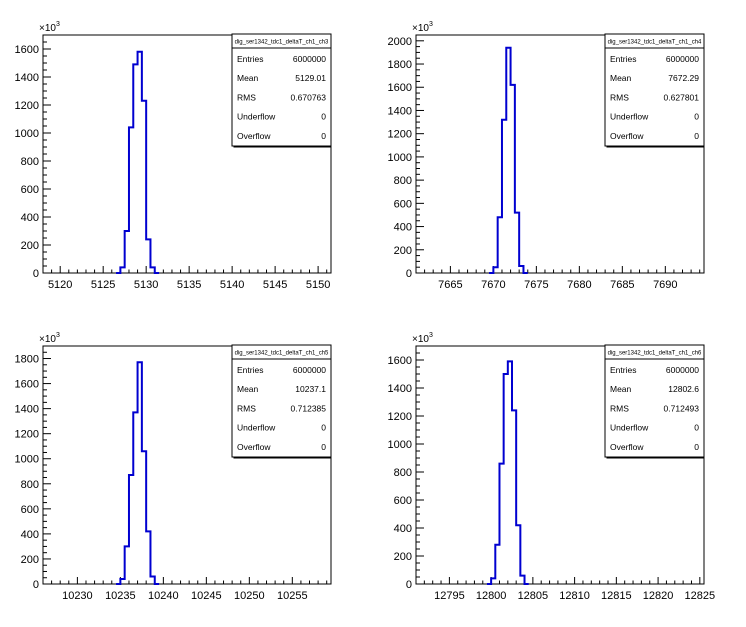 This screenshot has height=627, width=746. What do you see at coordinates (655, 354) in the screenshot?
I see `stats-title: dig_ser1342_tdc1_deltaT_ch1_ch6` at bounding box center [655, 354].